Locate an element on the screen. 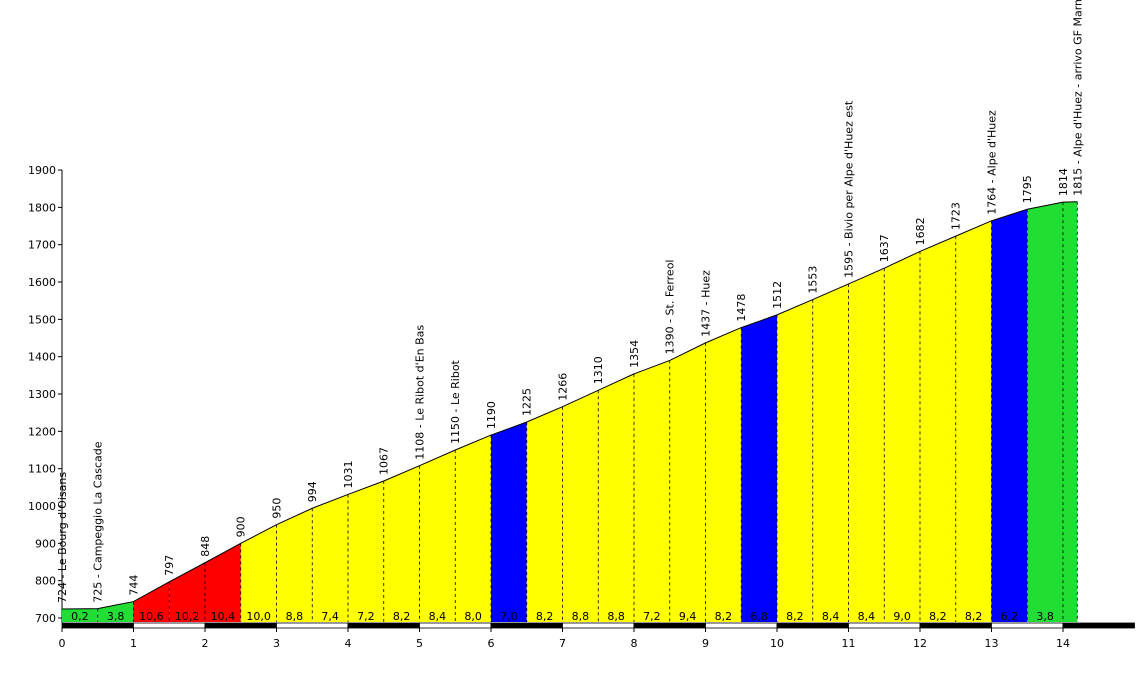 This screenshot has height=673, width=1136. y-tick-label: 1100 is located at coordinates (42, 469).